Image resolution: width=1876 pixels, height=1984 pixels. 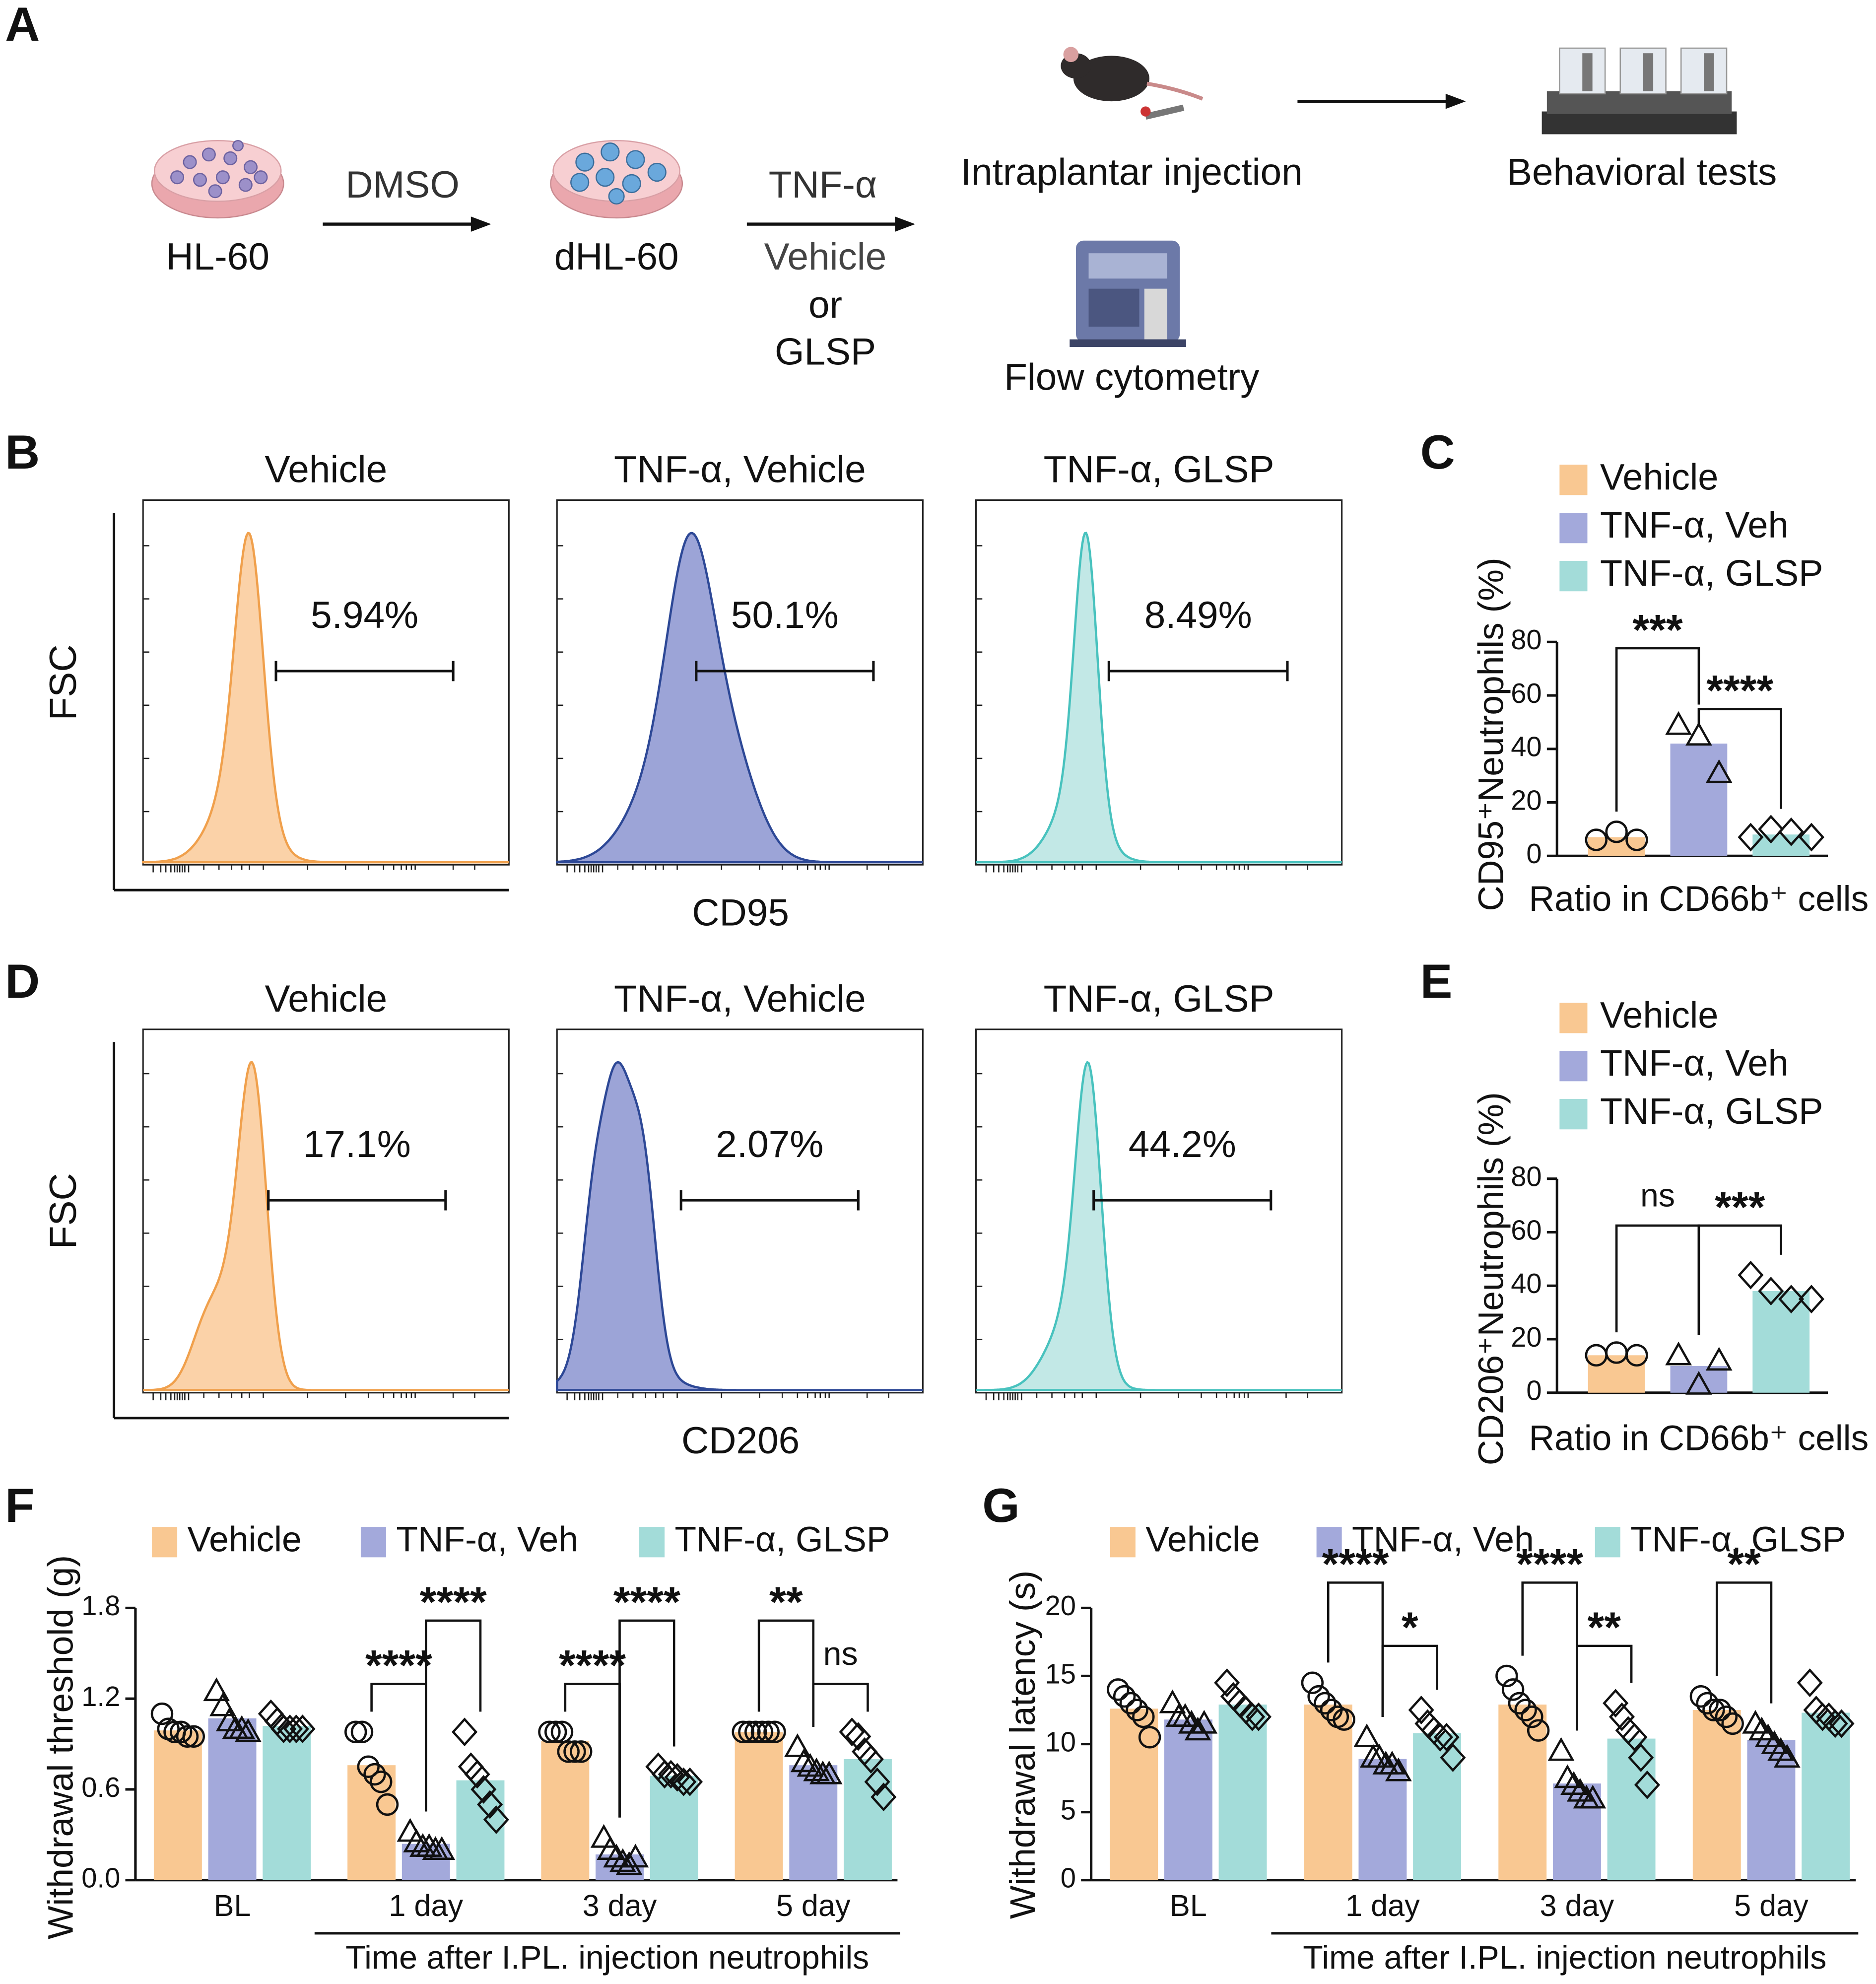 I want to click on label: GLSP, so click(x=825, y=352).